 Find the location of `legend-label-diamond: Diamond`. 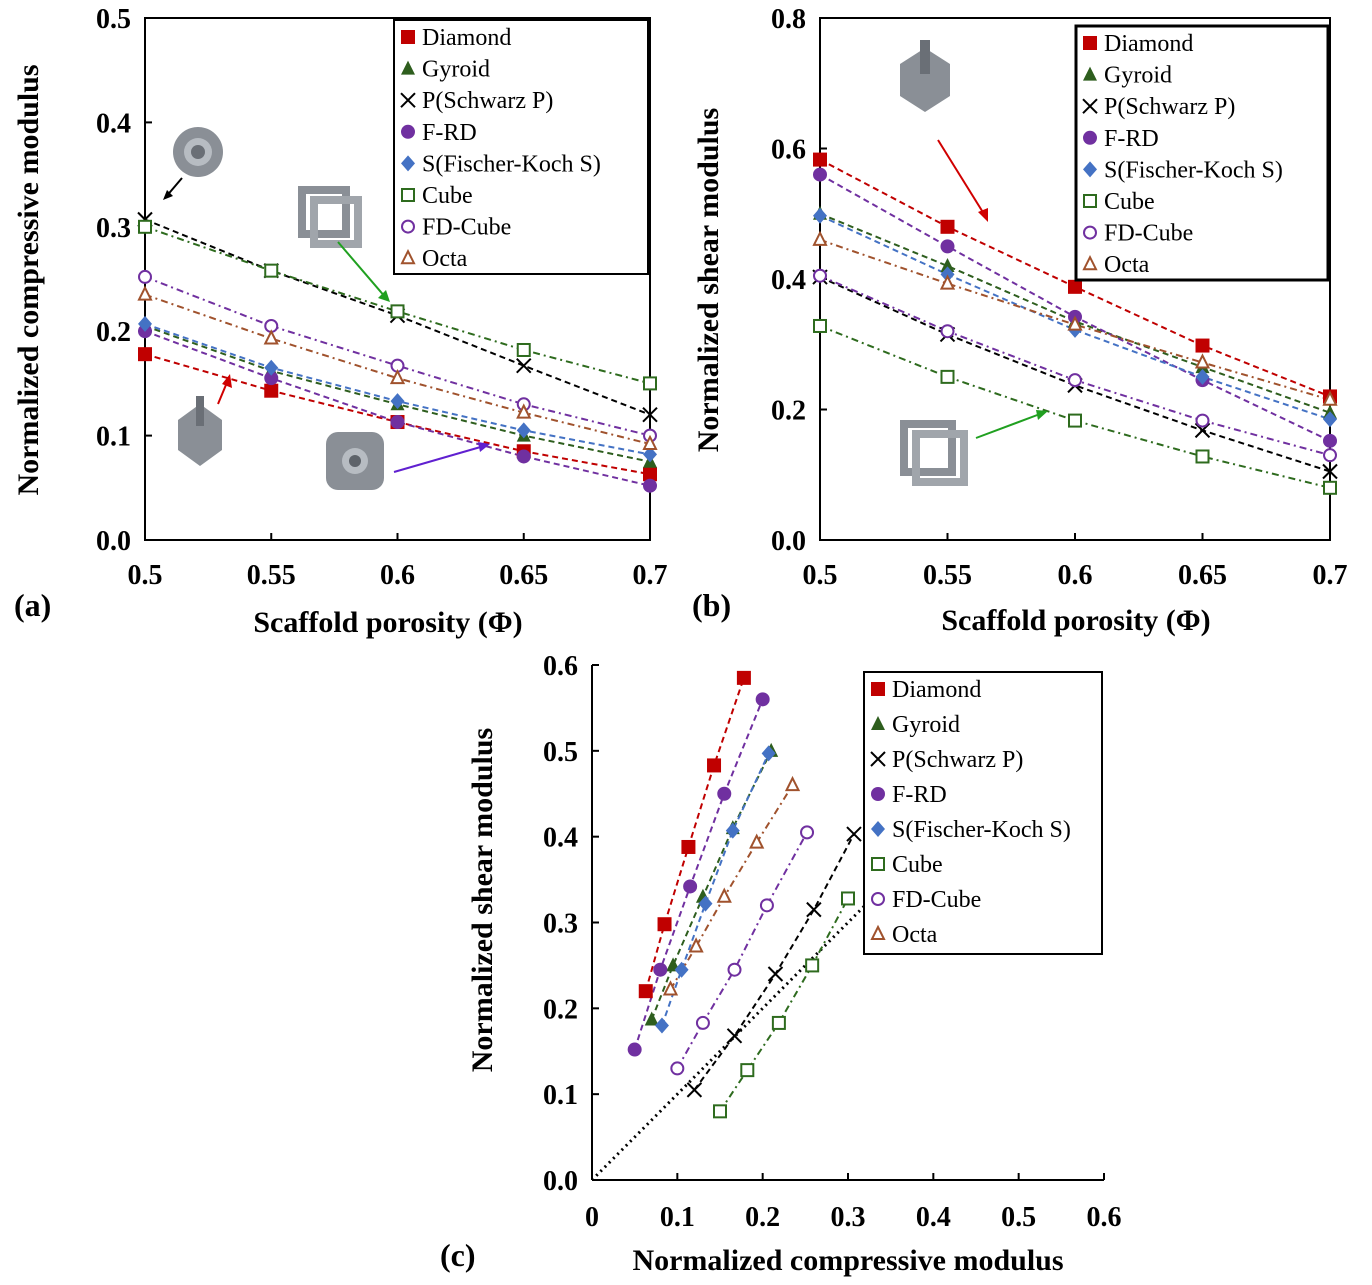

legend-label-diamond: Diamond is located at coordinates (936, 690).